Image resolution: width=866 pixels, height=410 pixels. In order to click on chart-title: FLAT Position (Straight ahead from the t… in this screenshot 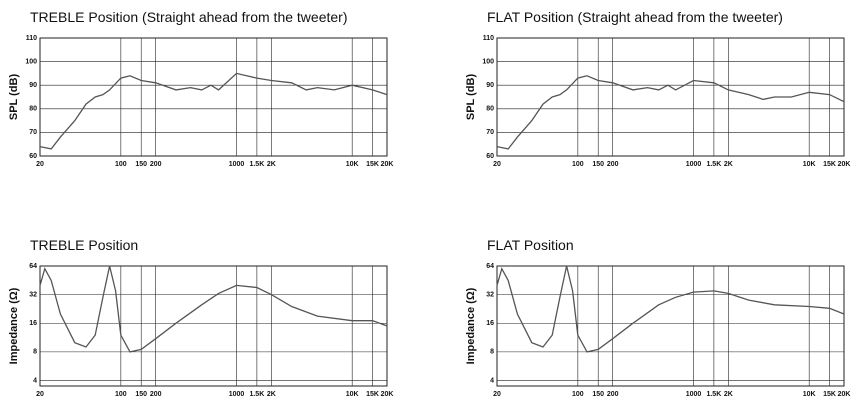, I will do `click(635, 17)`.